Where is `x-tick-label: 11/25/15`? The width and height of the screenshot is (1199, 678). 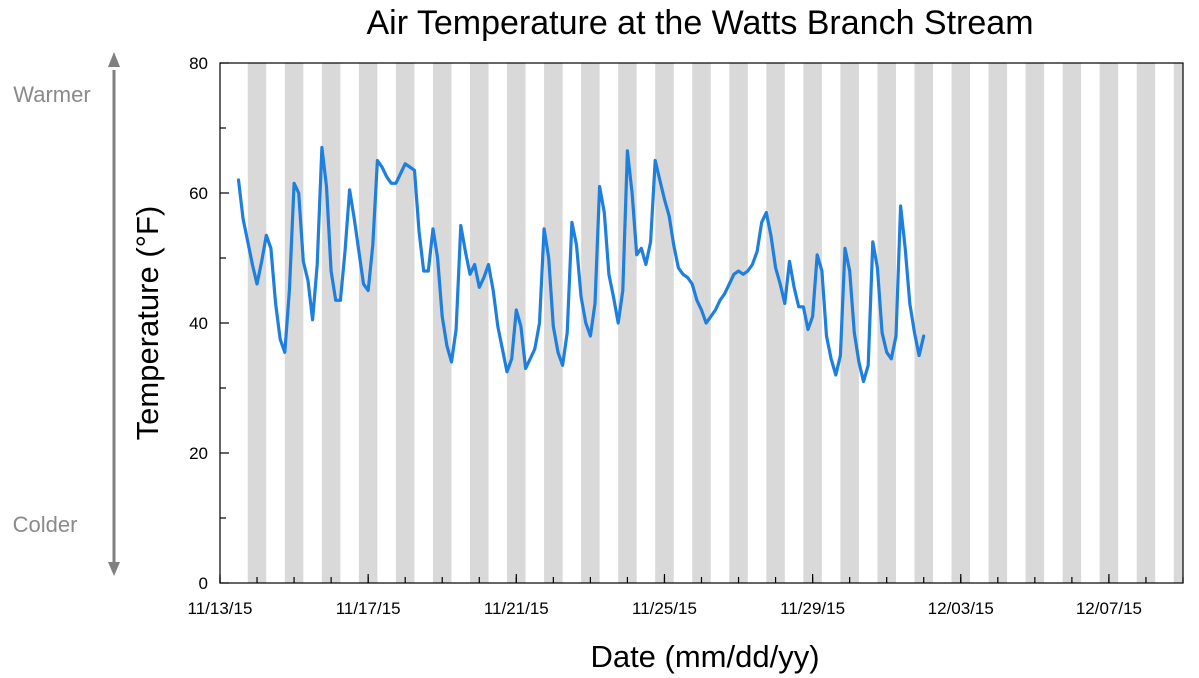
x-tick-label: 11/25/15 is located at coordinates (664, 608).